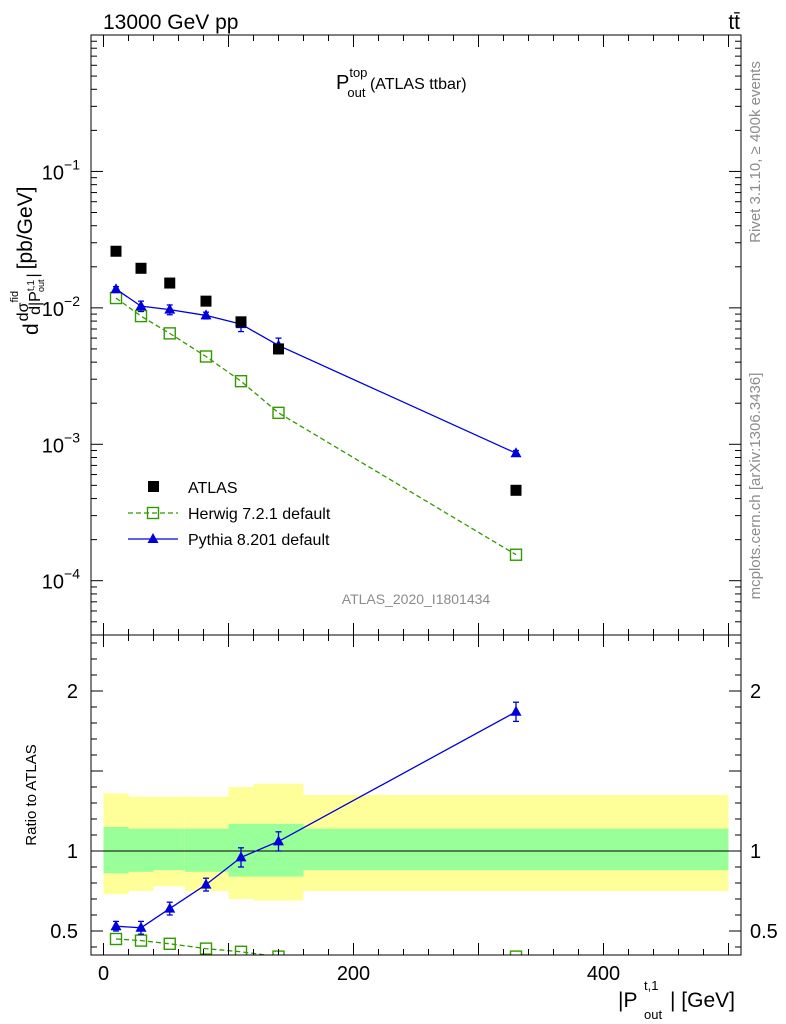 The height and width of the screenshot is (1024, 786). I want to click on process-label: tt̄, so click(734, 22).